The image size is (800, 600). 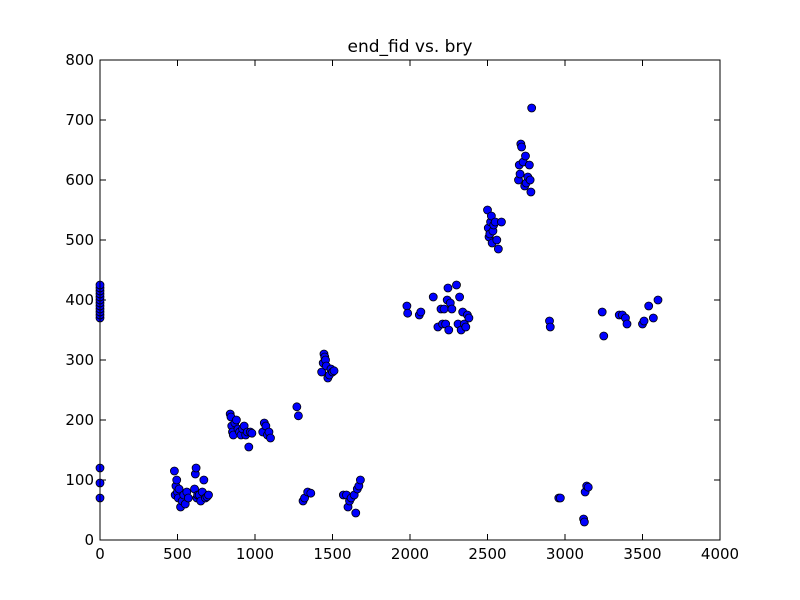 I want to click on y-tick-label: 700, so click(x=79, y=120).